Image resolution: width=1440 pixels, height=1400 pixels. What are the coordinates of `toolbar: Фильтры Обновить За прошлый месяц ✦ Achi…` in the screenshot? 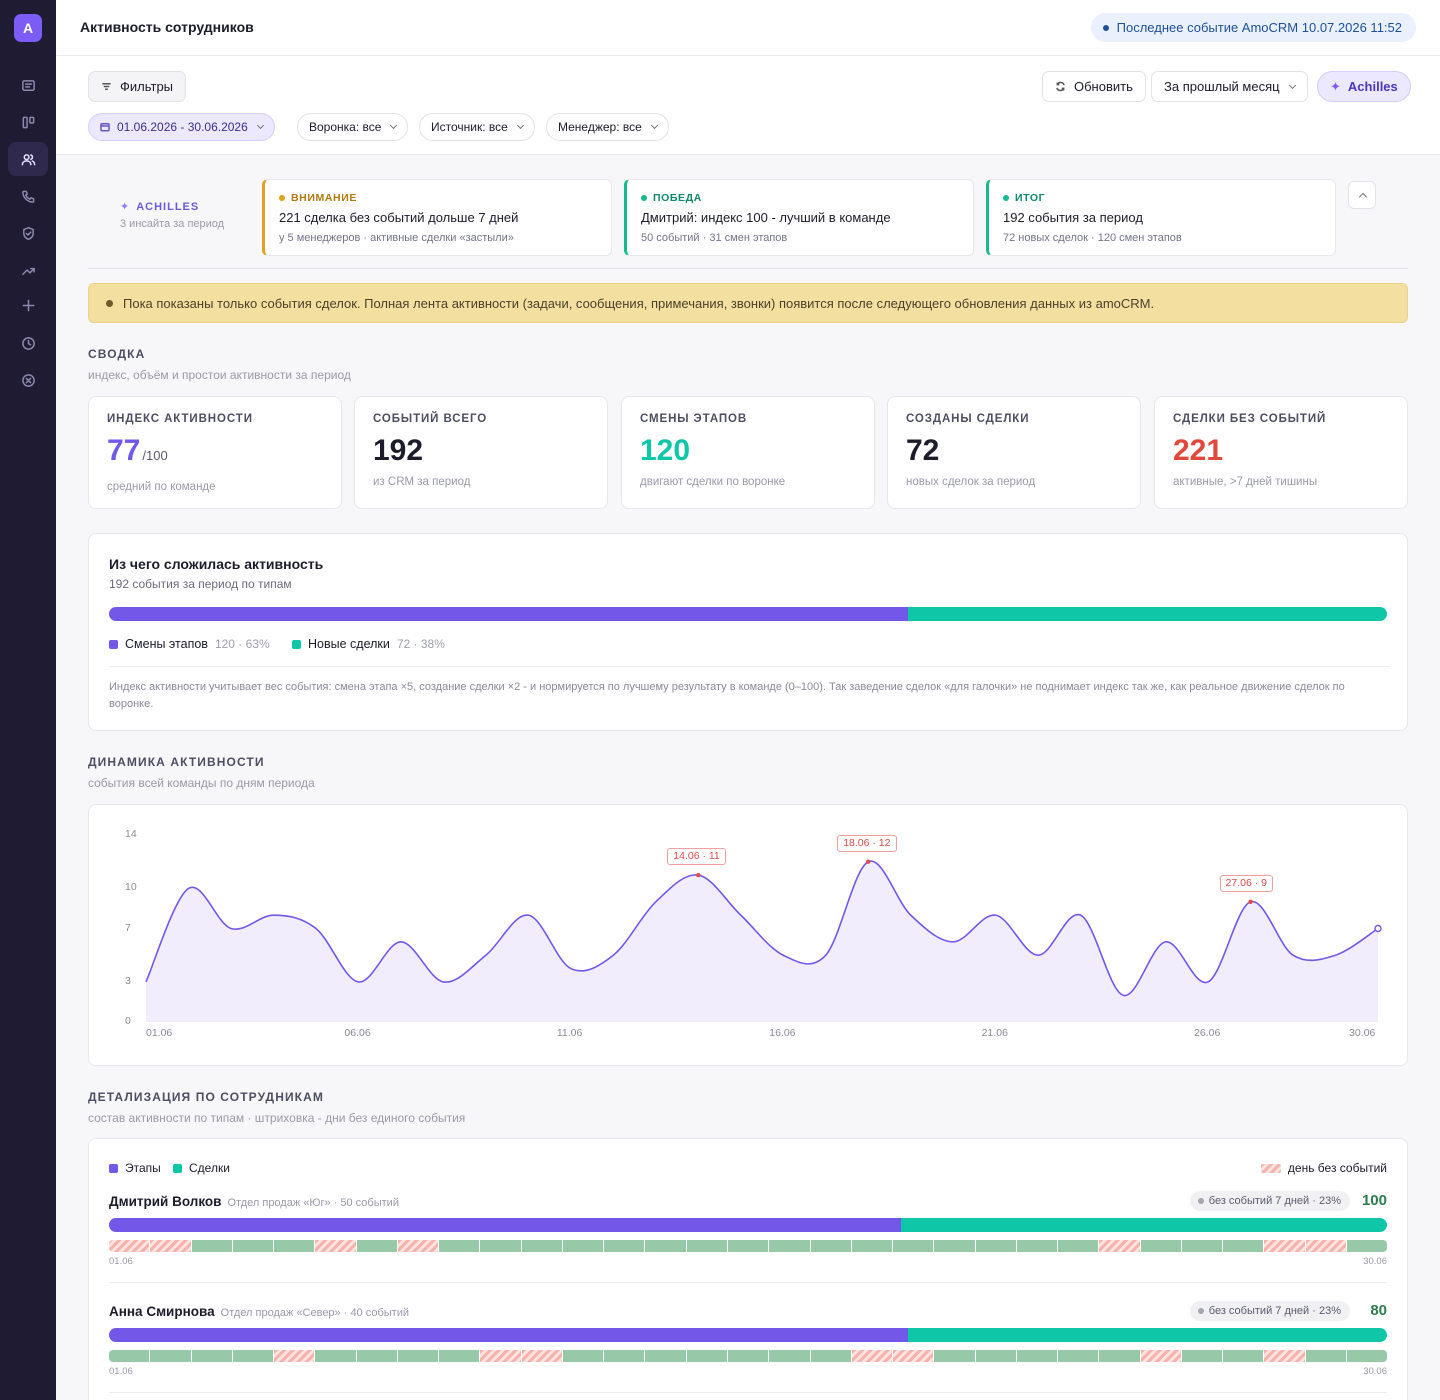 It's located at (748, 105).